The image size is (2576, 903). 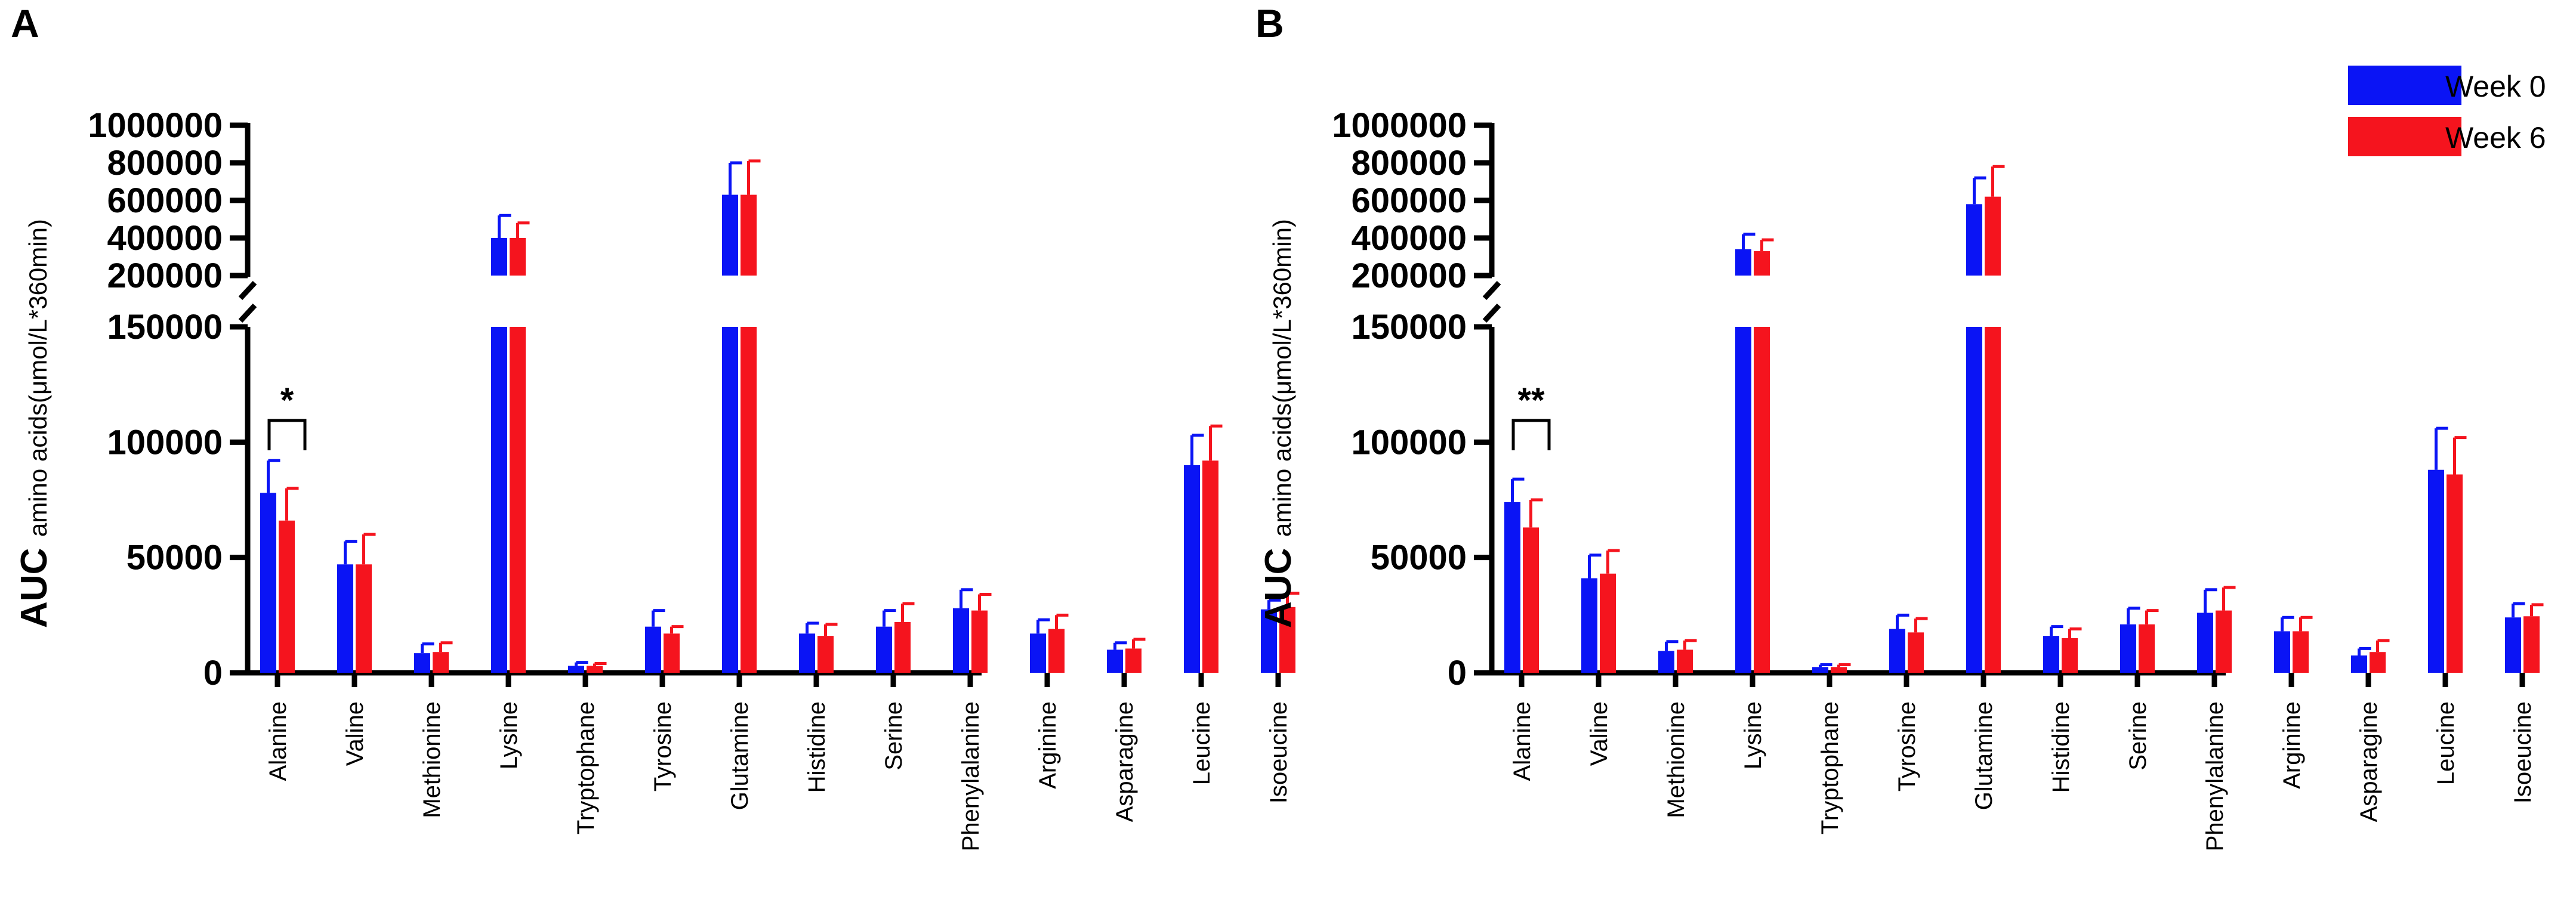 What do you see at coordinates (1676, 759) in the screenshot?
I see `x-tick-label: Methionine` at bounding box center [1676, 759].